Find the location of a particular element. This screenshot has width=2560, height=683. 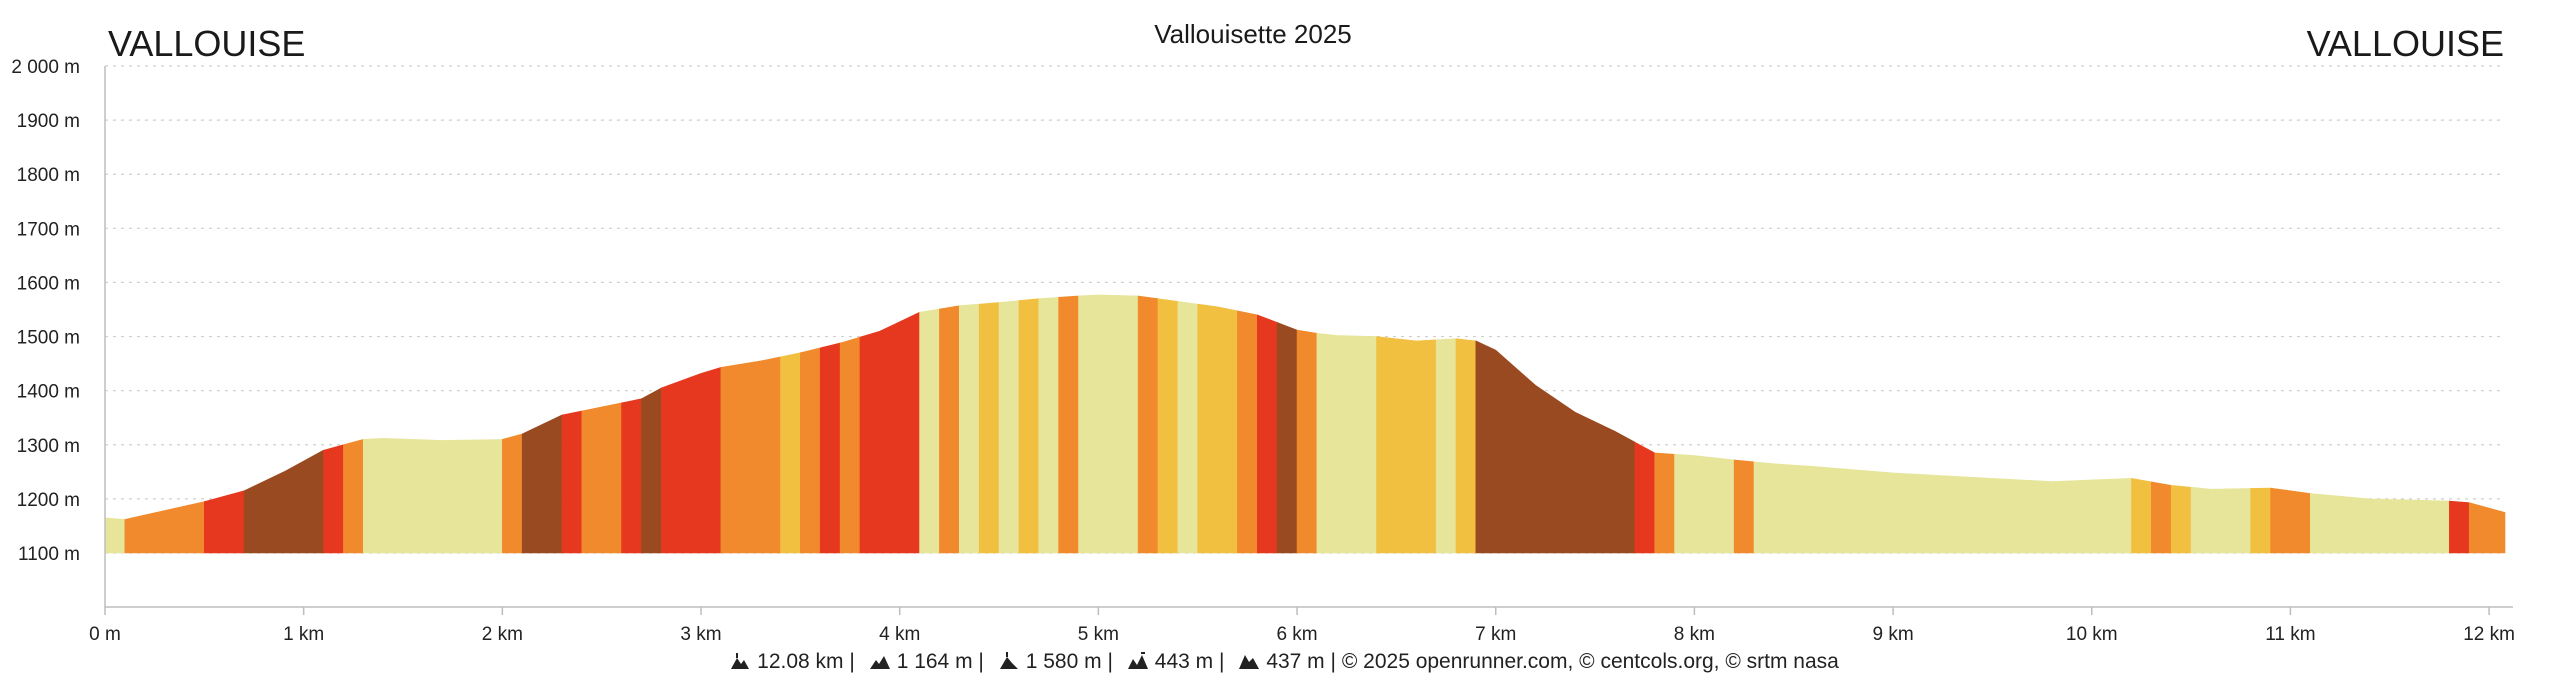

y-tick-label: 1600 m is located at coordinates (48, 283).